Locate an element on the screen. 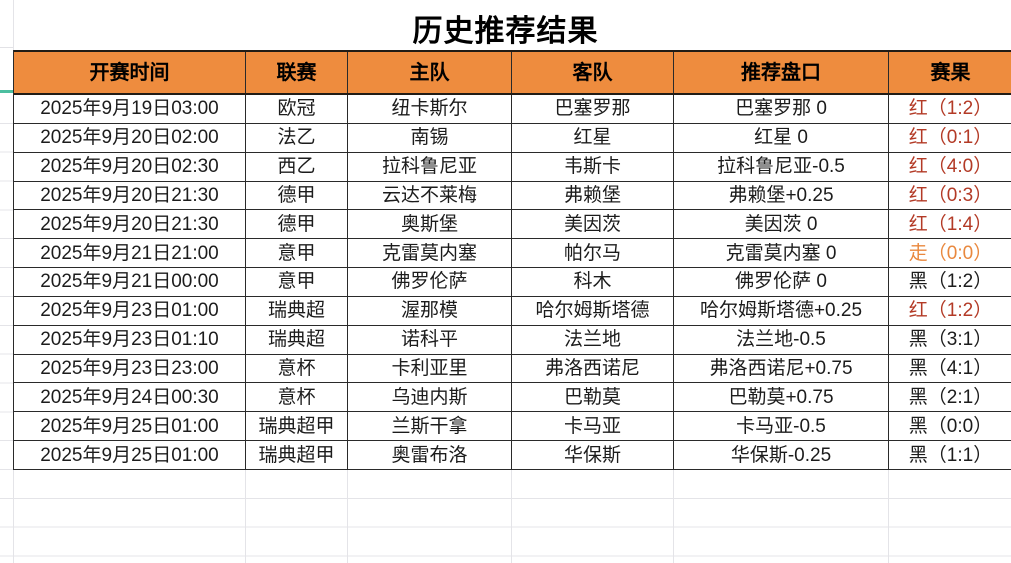 The image size is (1011, 563). cell-home-team: 克雷莫内塞 is located at coordinates (430, 253).